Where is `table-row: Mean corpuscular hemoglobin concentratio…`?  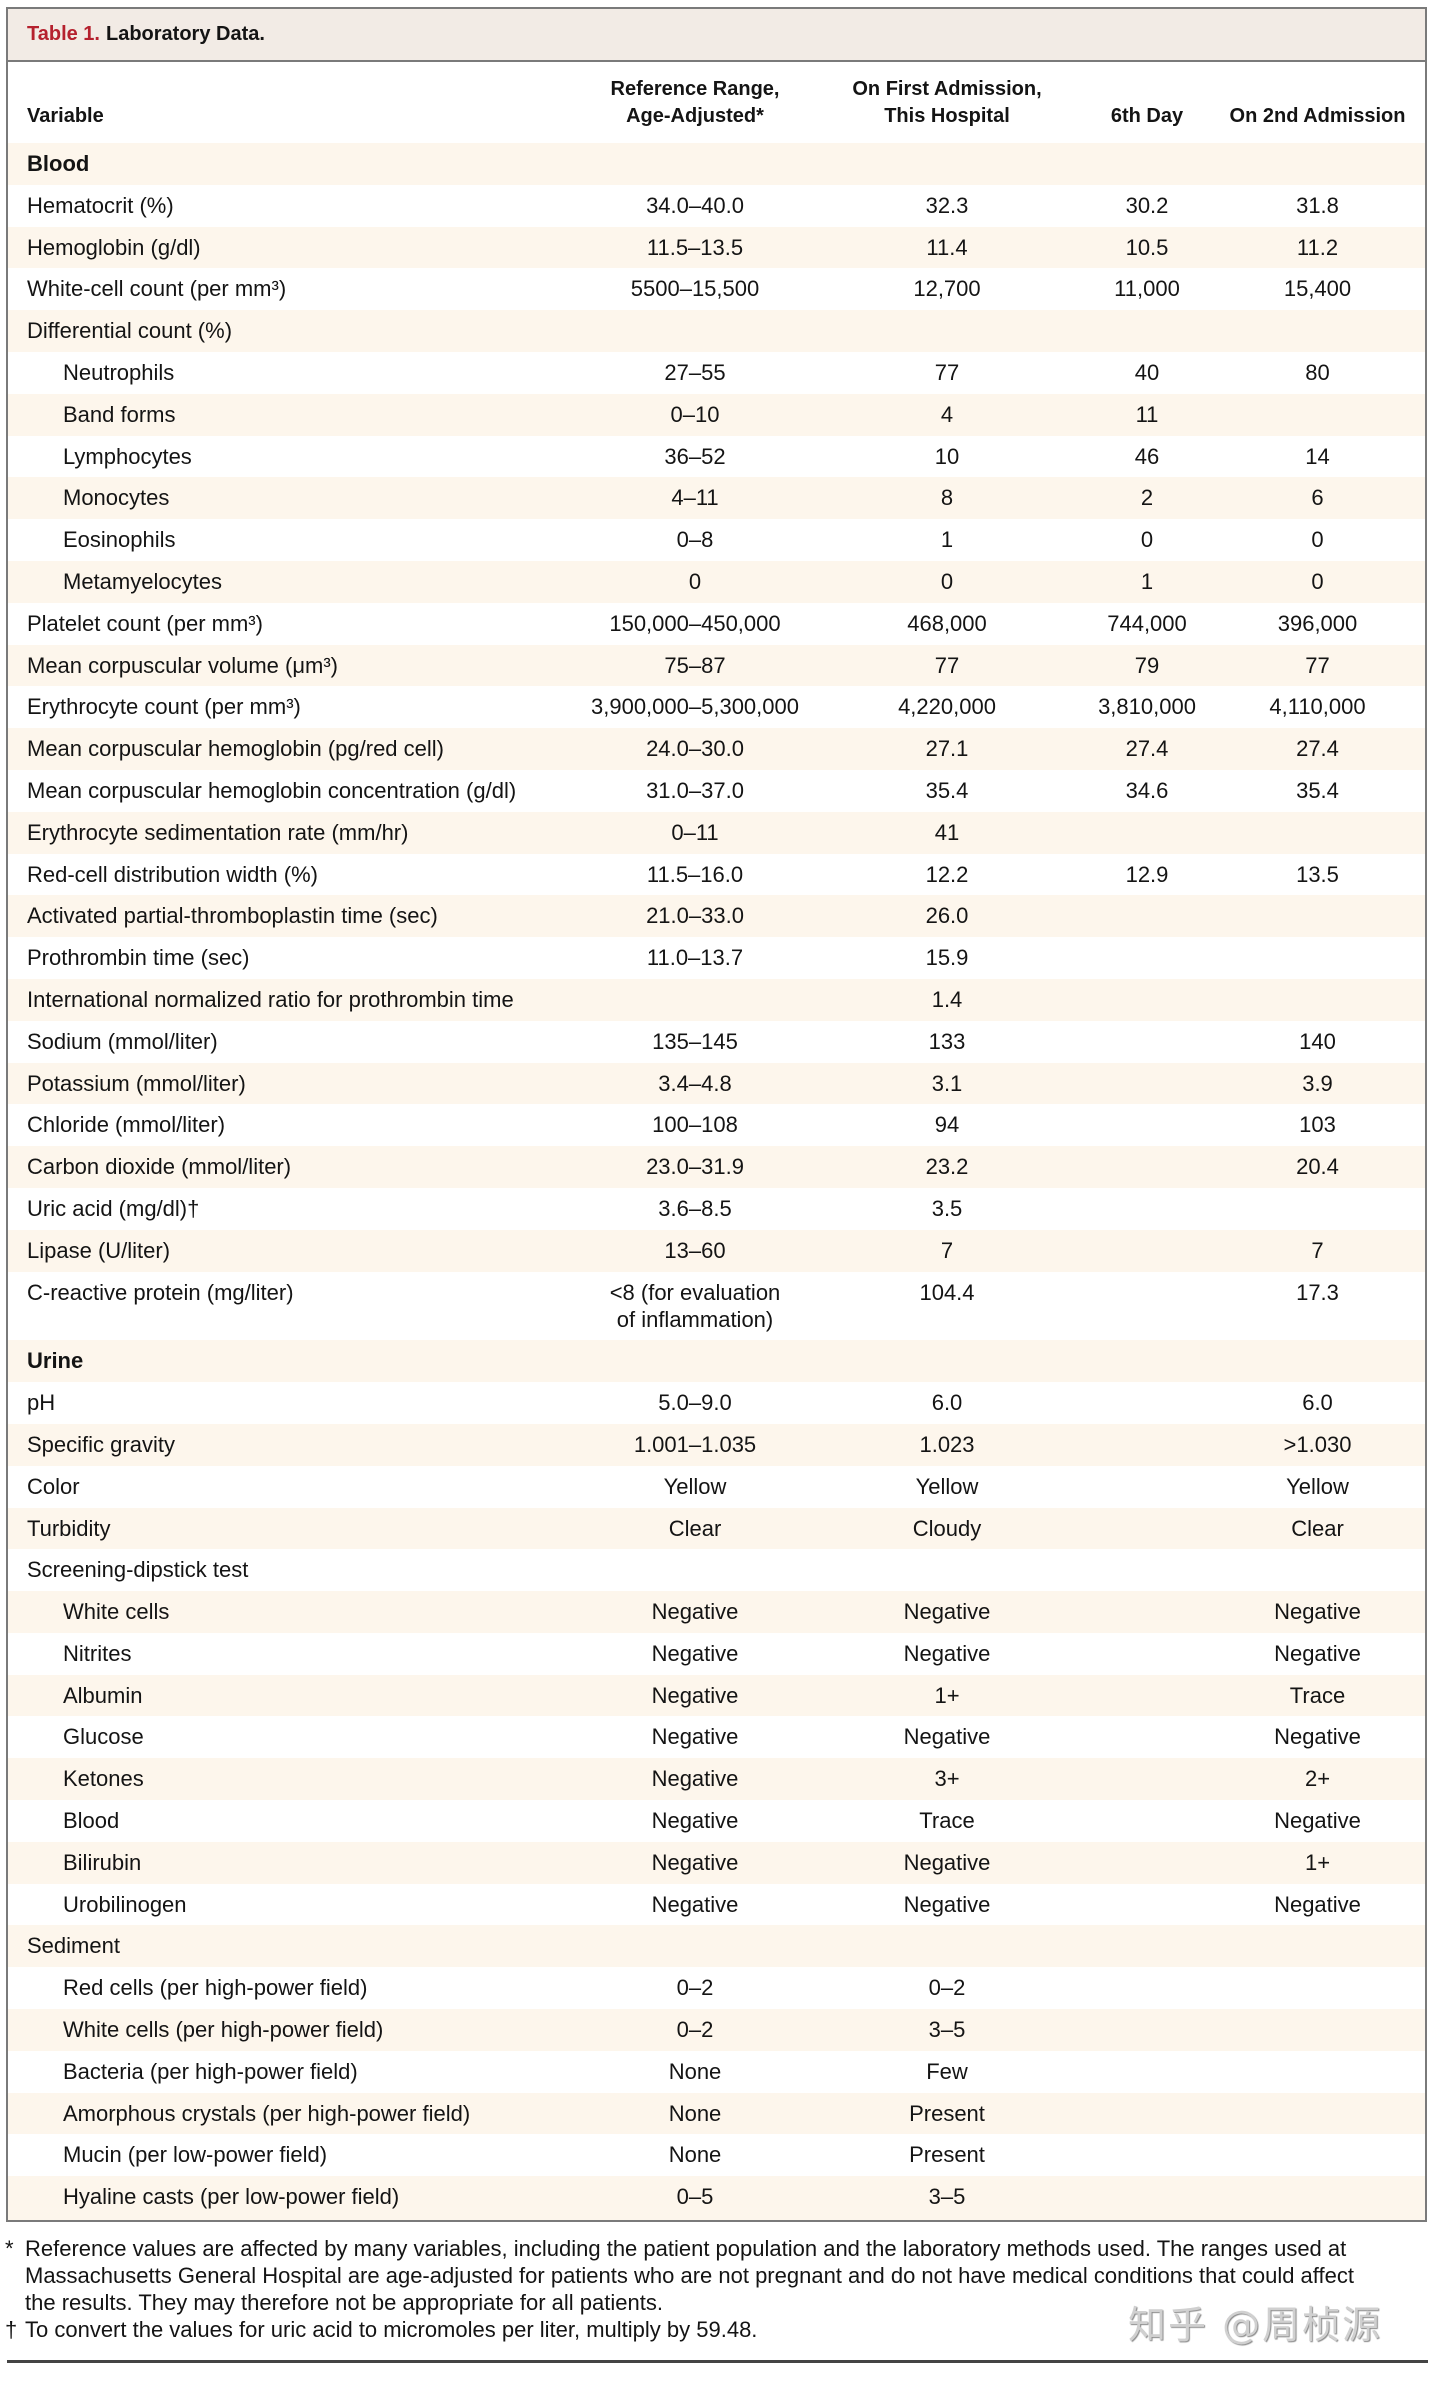 table-row: Mean corpuscular hemoglobin concentratio… is located at coordinates (716, 791).